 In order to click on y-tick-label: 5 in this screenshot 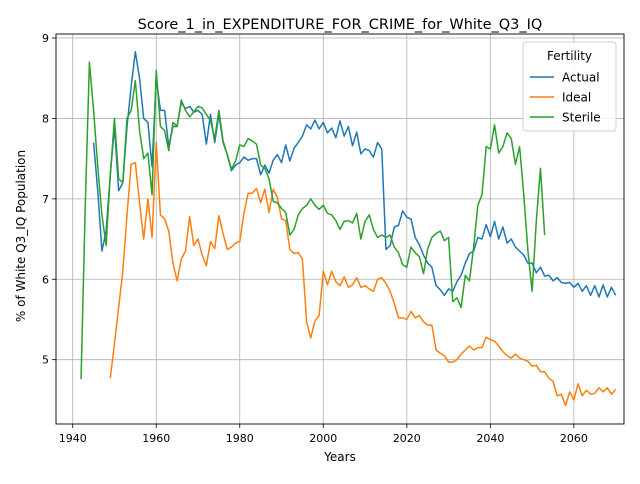, I will do `click(45, 360)`.